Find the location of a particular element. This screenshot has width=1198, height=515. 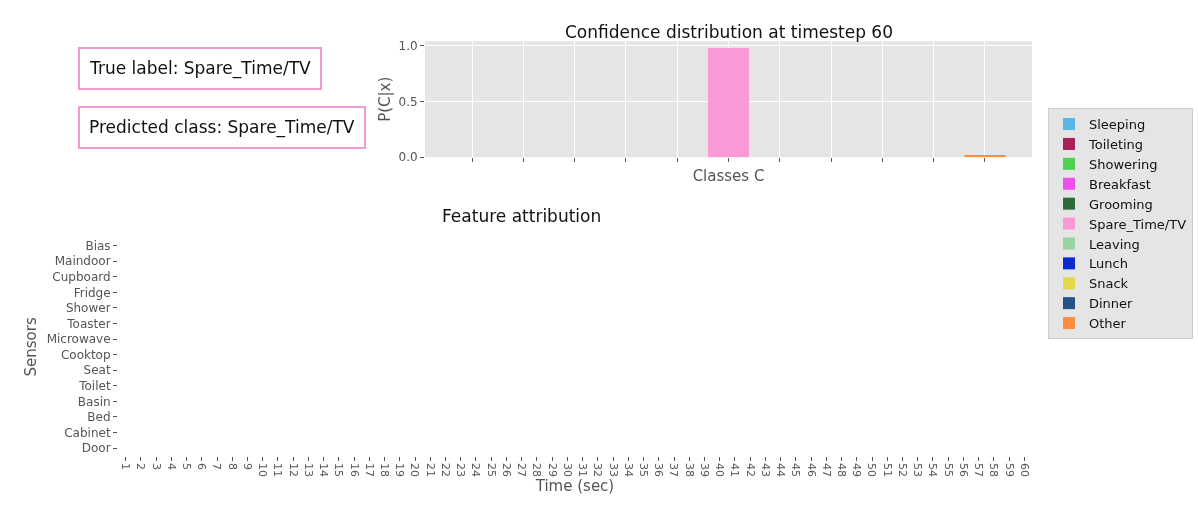

y-tick-label: Cupboard is located at coordinates (81, 276).